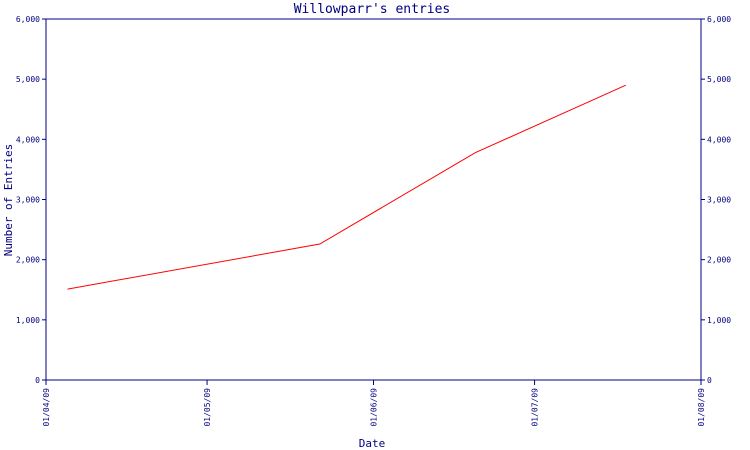 This screenshot has width=750, height=450. What do you see at coordinates (28, 320) in the screenshot?
I see `y-tick-label-left: 1,000` at bounding box center [28, 320].